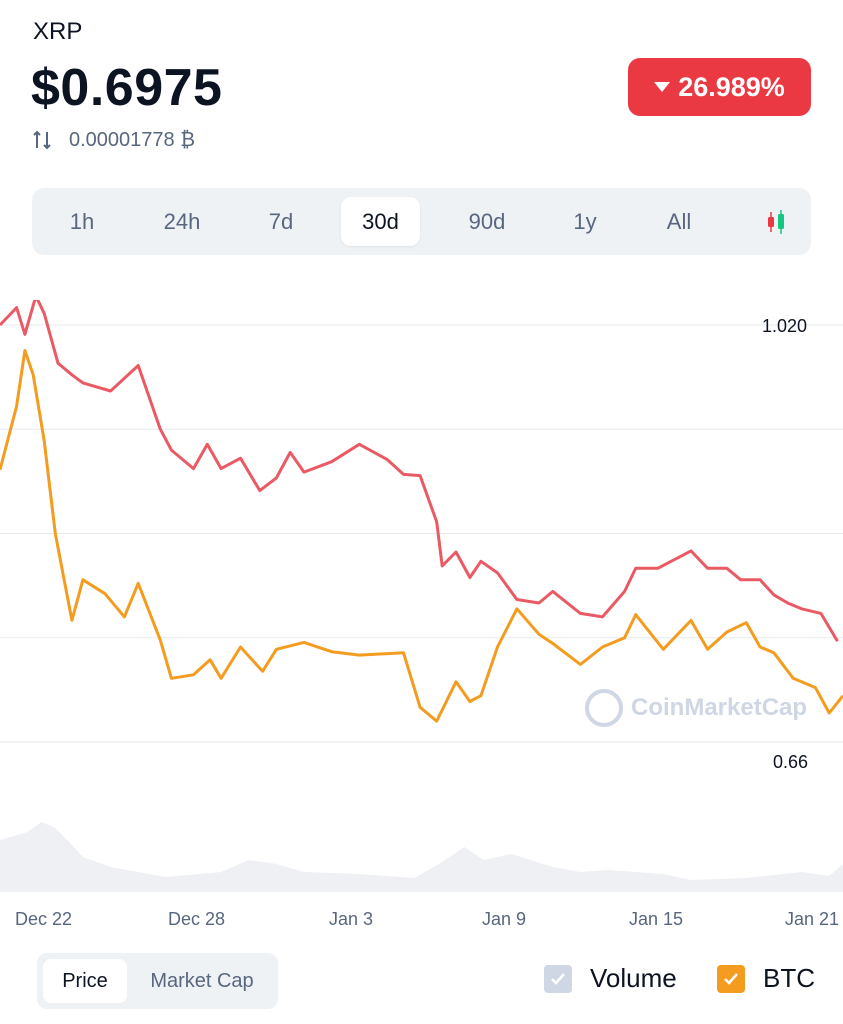 This screenshot has height=1024, width=843. Describe the element at coordinates (791, 762) in the screenshot. I see `y-axis-bottom-label: 0.66` at that location.